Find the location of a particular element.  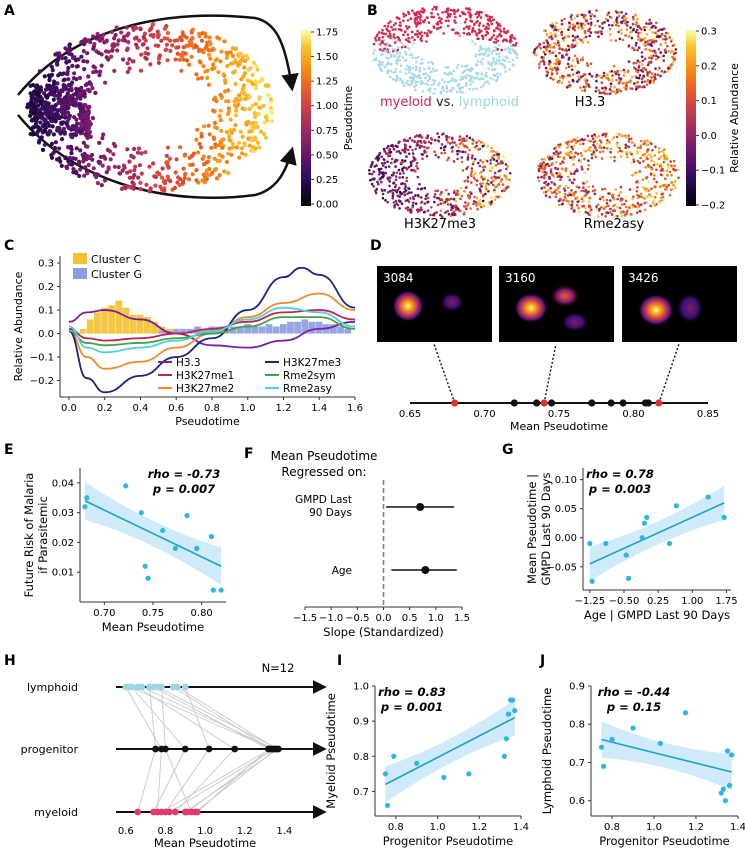

x-axis-label: Progenitor Pseudotime is located at coordinates (664, 841).